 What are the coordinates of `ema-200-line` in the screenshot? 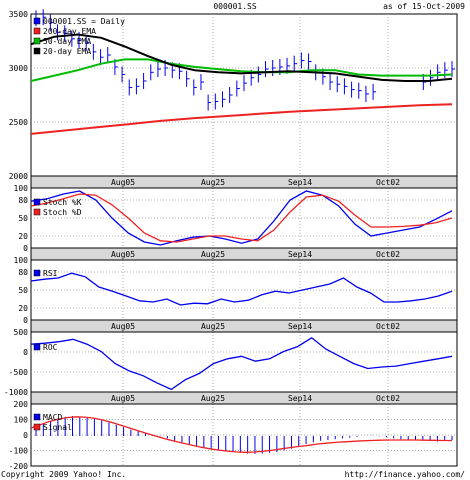 It's located at (241, 119).